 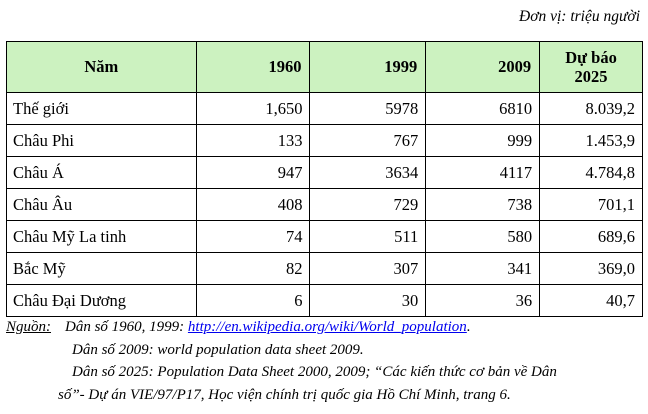 I want to click on value-2025: 369,0, so click(x=591, y=268).